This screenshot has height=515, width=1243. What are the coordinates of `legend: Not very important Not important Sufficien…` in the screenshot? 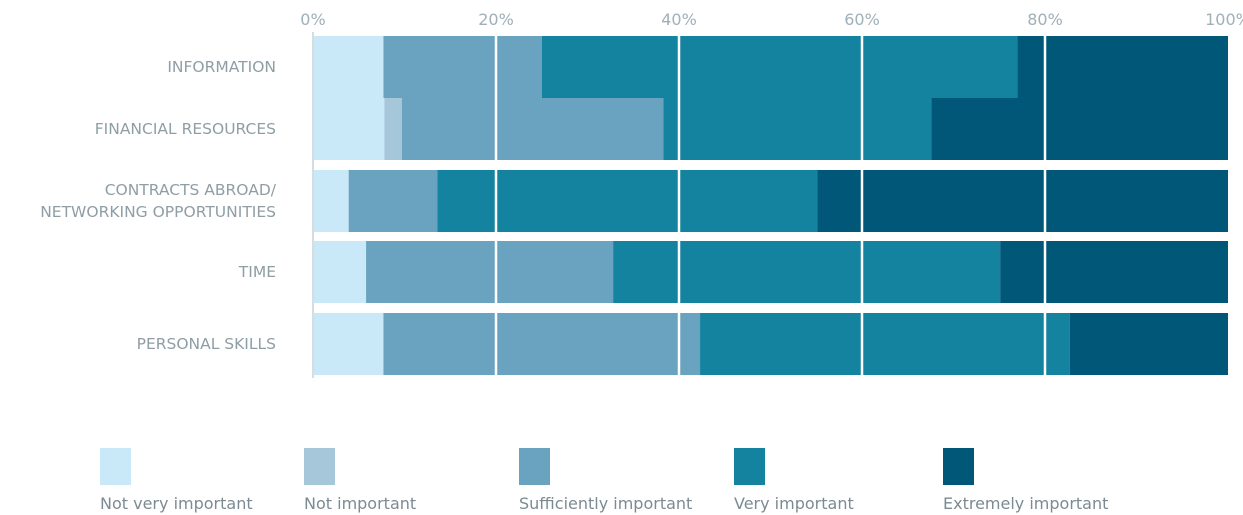 It's located at (604, 480).